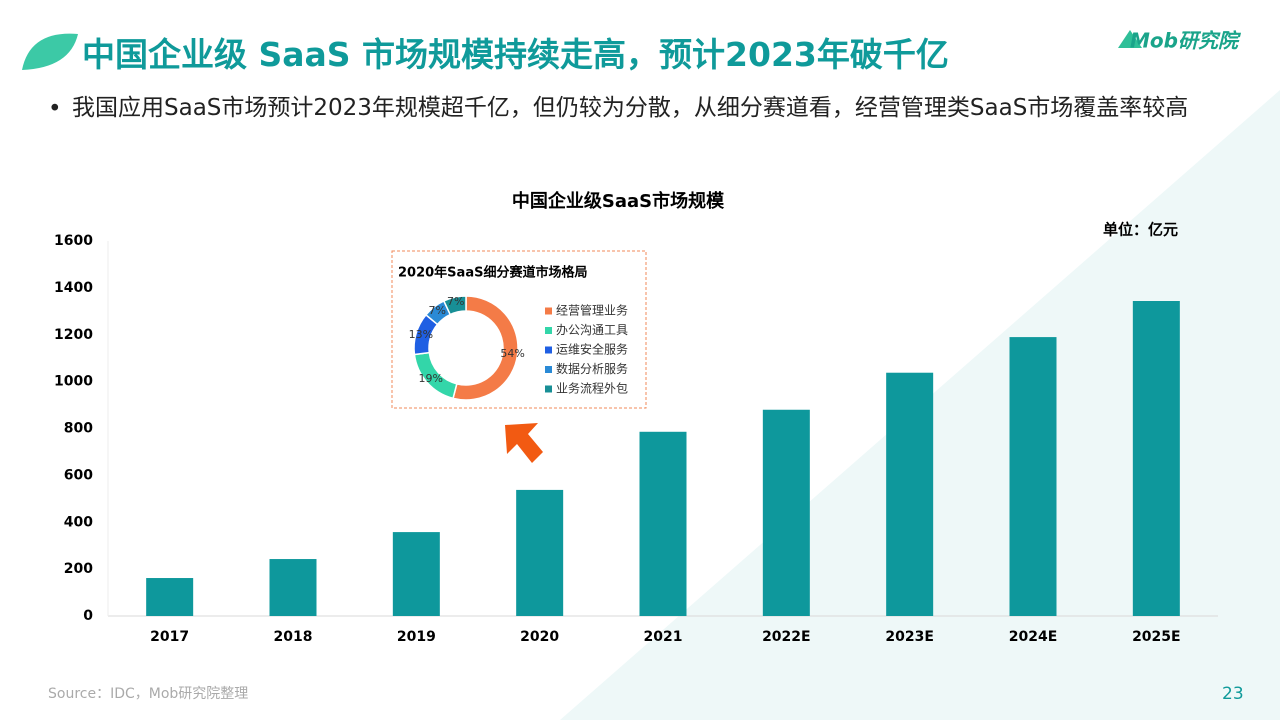  What do you see at coordinates (1033, 637) in the screenshot?
I see `x-tick-label: 2024E` at bounding box center [1033, 637].